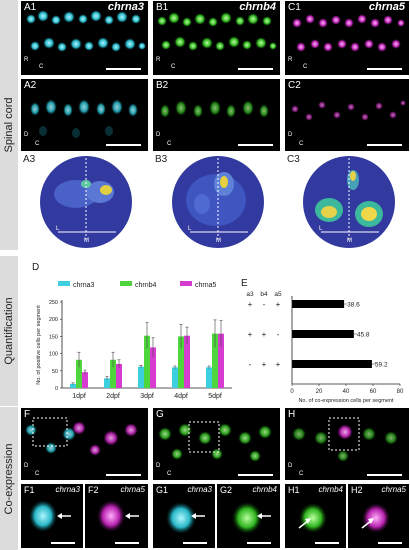 This screenshot has width=410, height=550. Describe the element at coordinates (53, 337) in the screenshot. I see `y-tick-label: 150` at that location.